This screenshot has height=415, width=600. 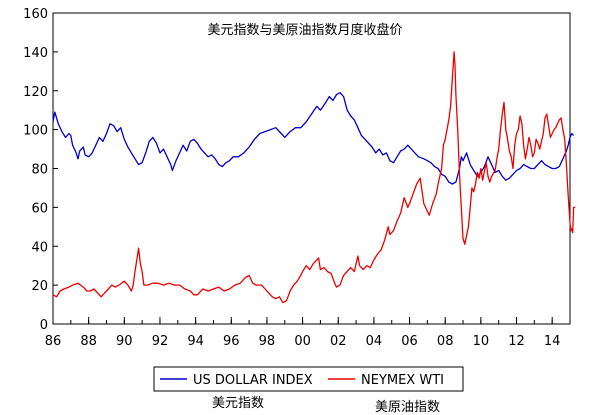 I want to click on x-tick-label-12: 12, so click(x=516, y=341).